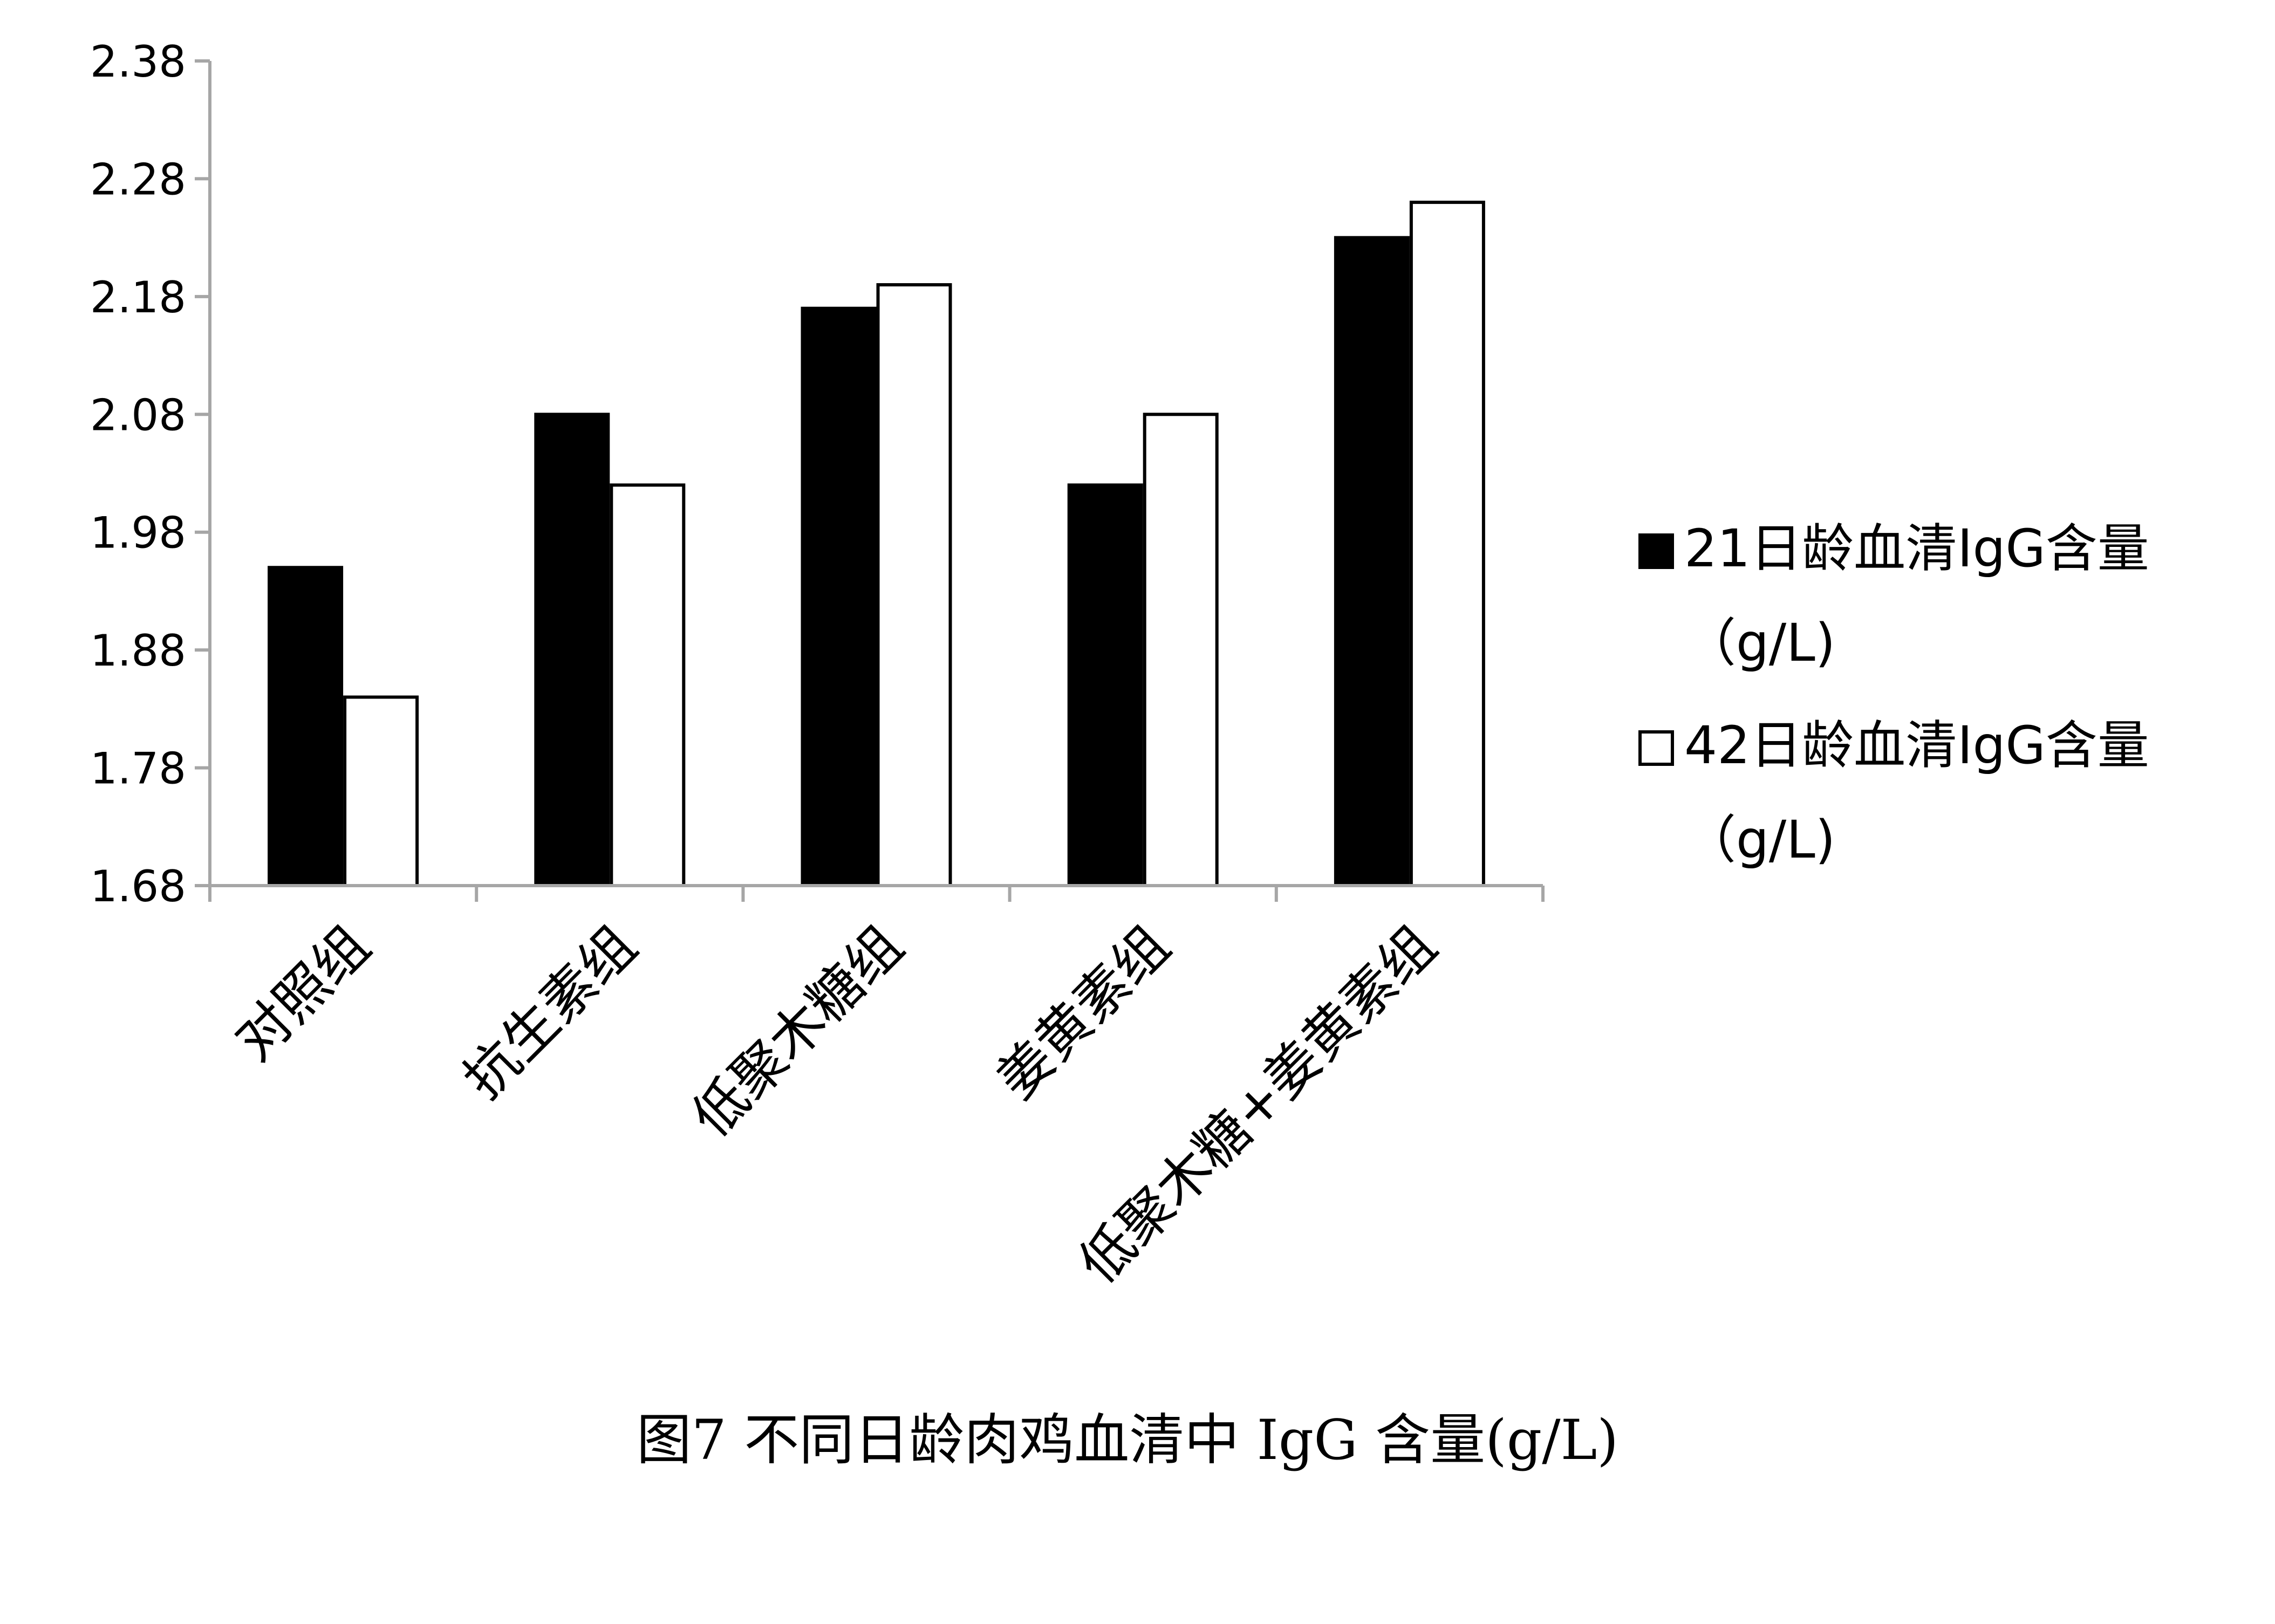  What do you see at coordinates (550, 1012) in the screenshot?
I see `x-category-label: 抗生素组` at bounding box center [550, 1012].